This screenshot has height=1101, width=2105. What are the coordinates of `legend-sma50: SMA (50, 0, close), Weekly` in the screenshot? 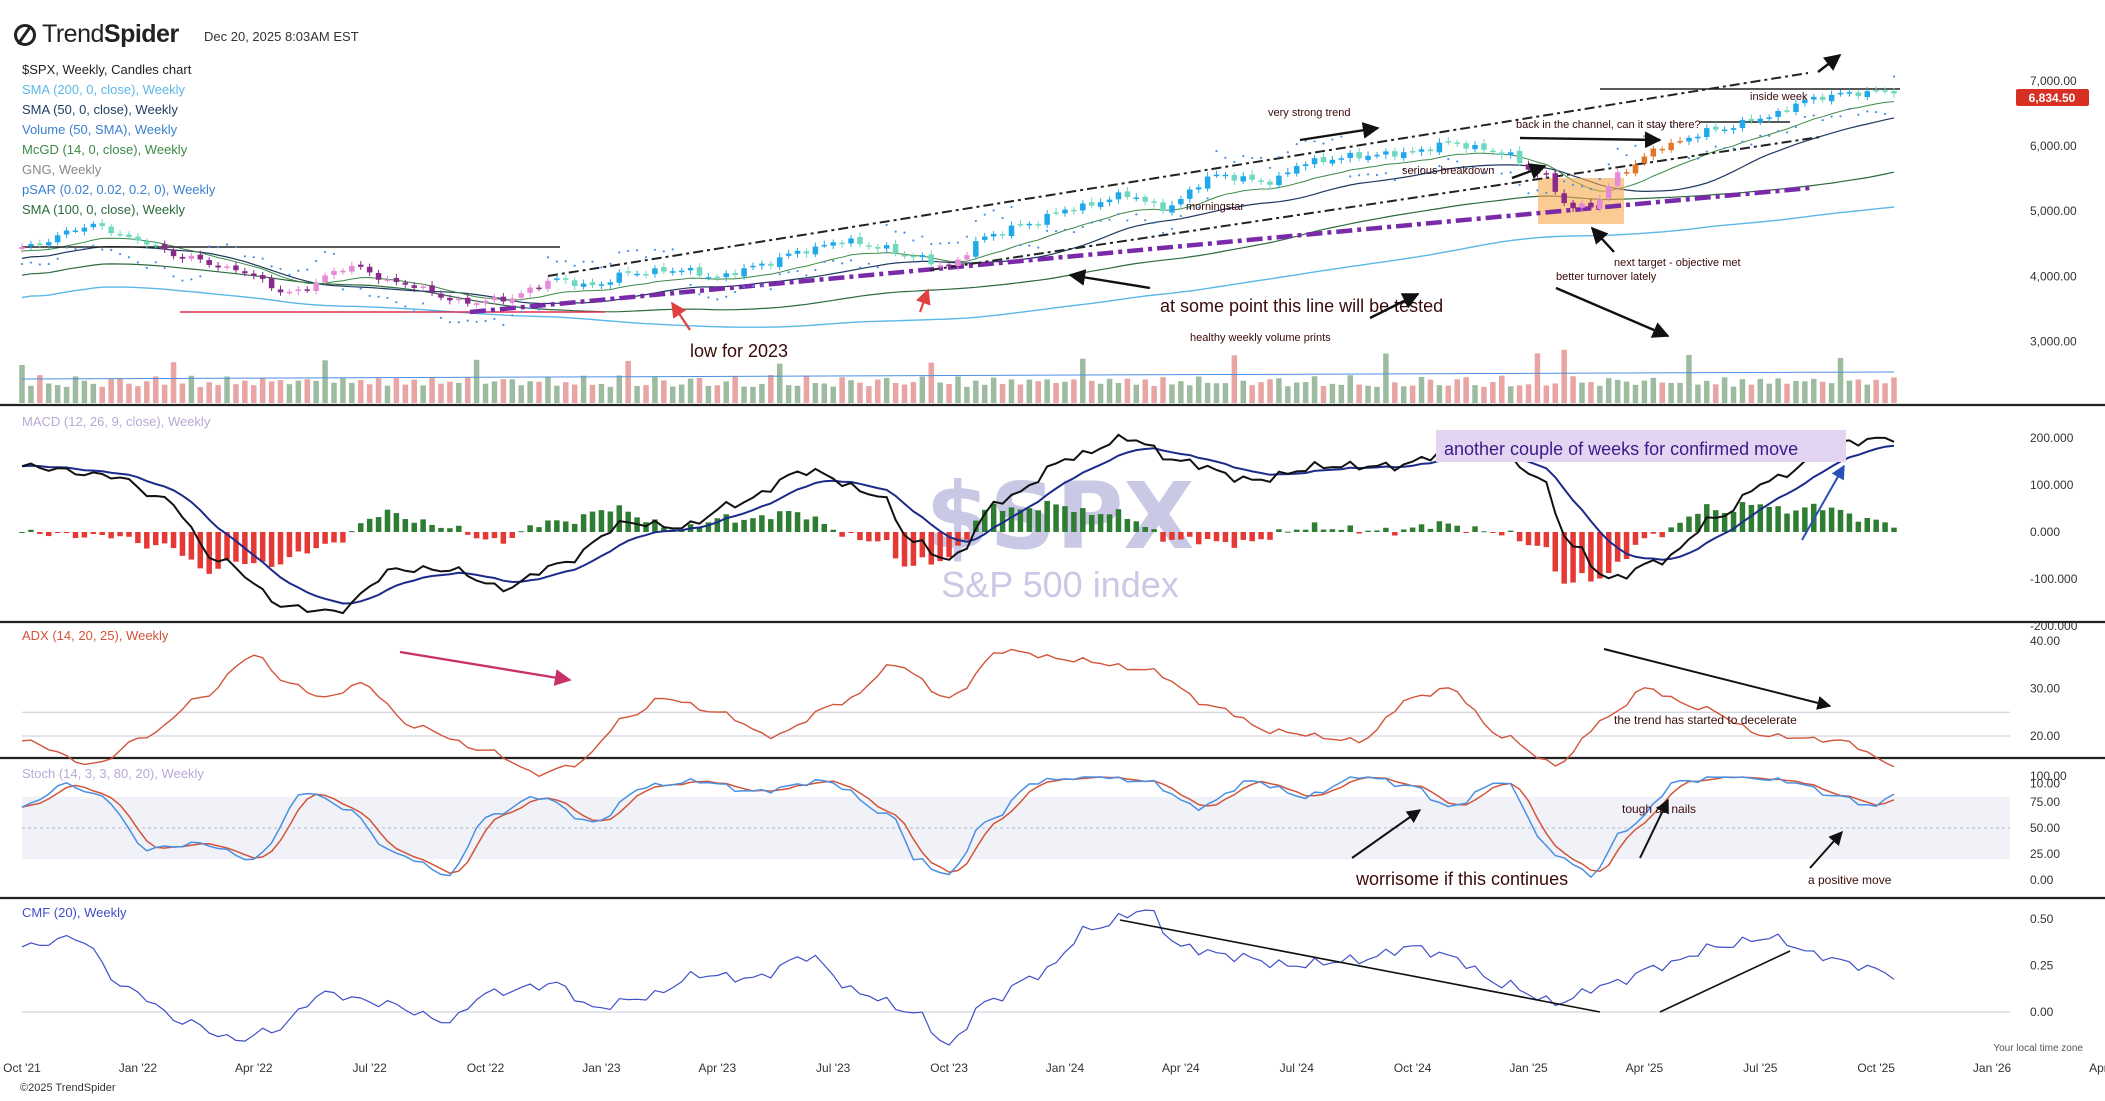 It's located at (100, 109).